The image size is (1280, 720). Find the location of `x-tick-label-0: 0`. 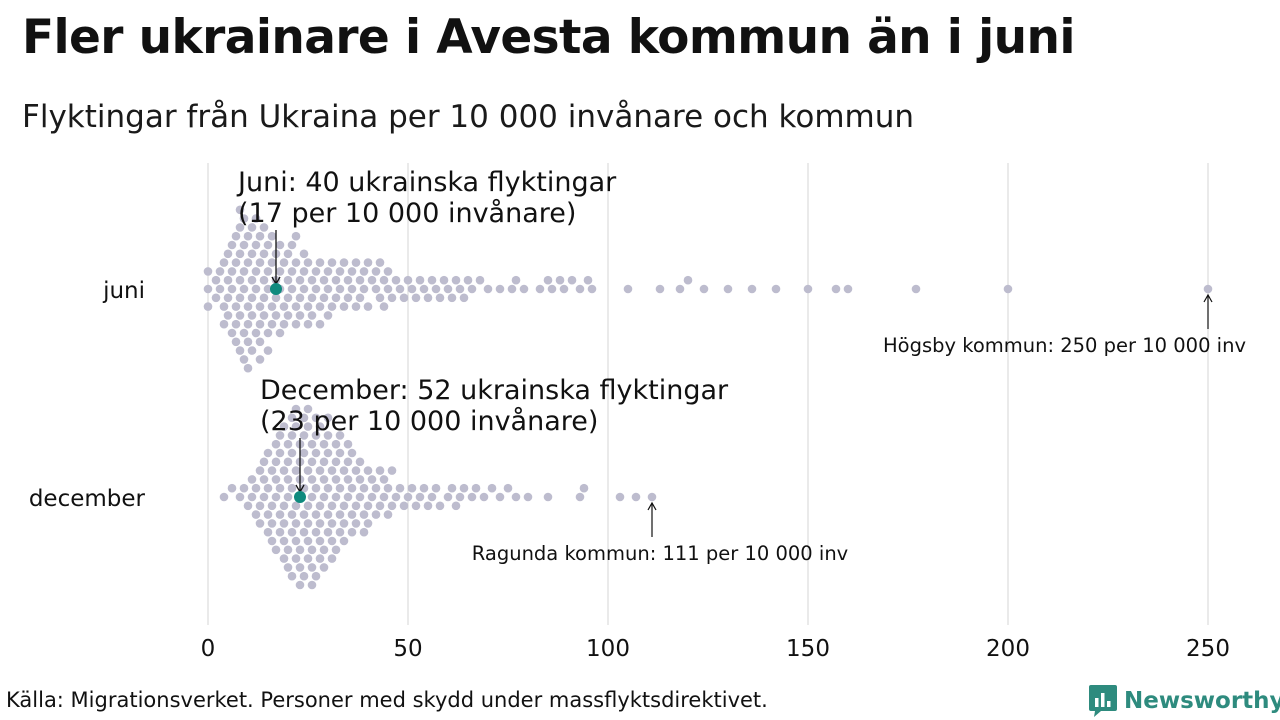

x-tick-label-0: 0 is located at coordinates (208, 649).